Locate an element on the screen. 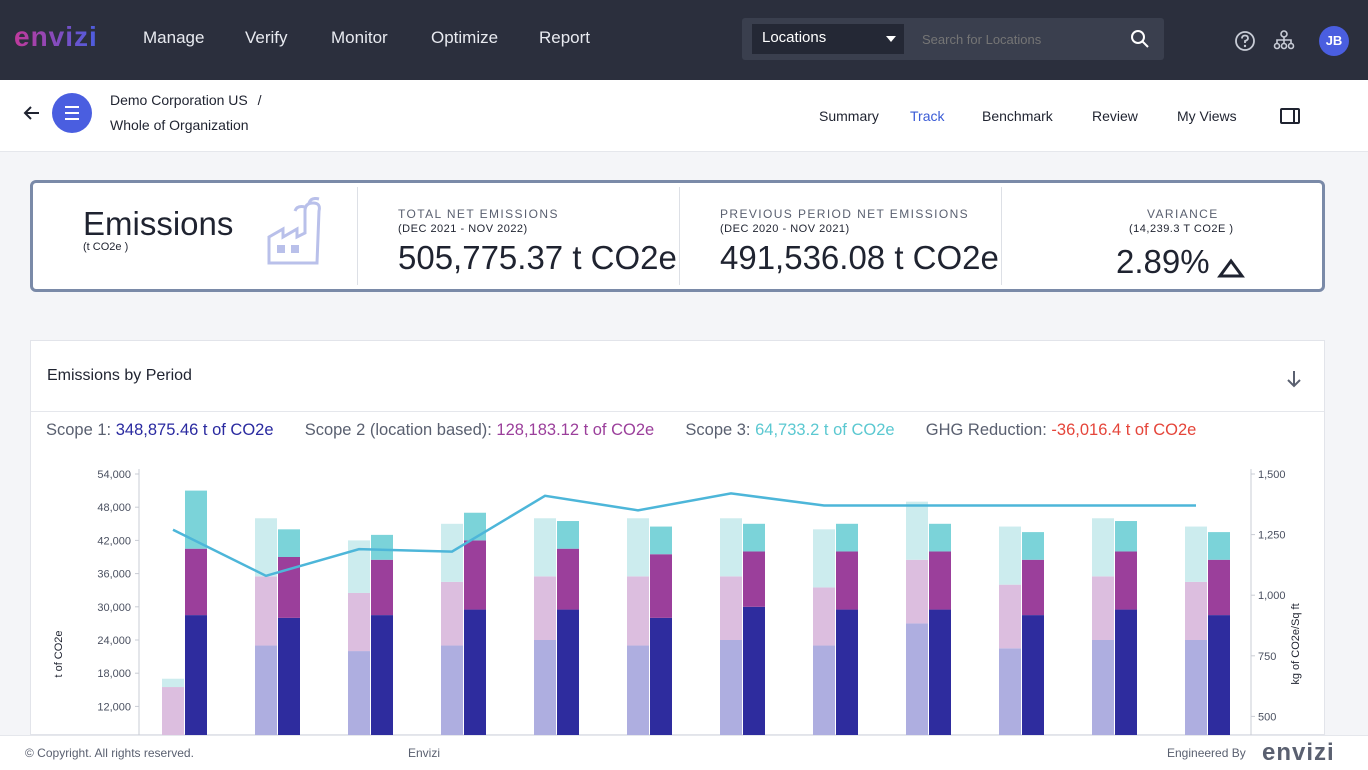 The image size is (1368, 770). variance-value: 2.89% is located at coordinates (1163, 261).